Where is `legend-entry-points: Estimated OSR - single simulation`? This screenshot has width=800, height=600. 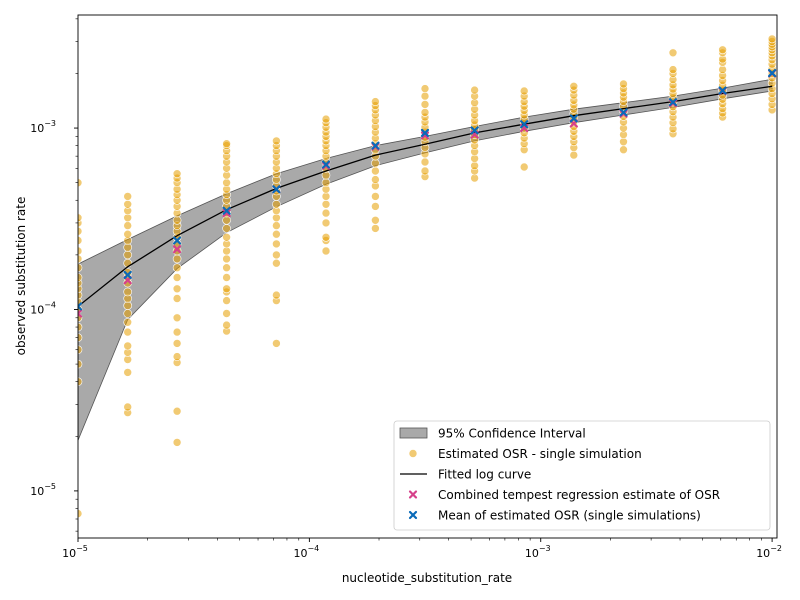 legend-entry-points: Estimated OSR - single simulation is located at coordinates (525, 454).